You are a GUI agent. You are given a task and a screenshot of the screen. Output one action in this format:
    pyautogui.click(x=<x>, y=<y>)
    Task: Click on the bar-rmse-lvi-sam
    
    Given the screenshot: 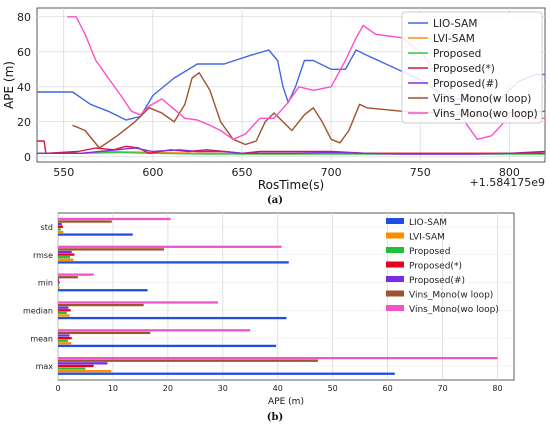 What is the action you would take?
    pyautogui.click(x=66, y=259)
    